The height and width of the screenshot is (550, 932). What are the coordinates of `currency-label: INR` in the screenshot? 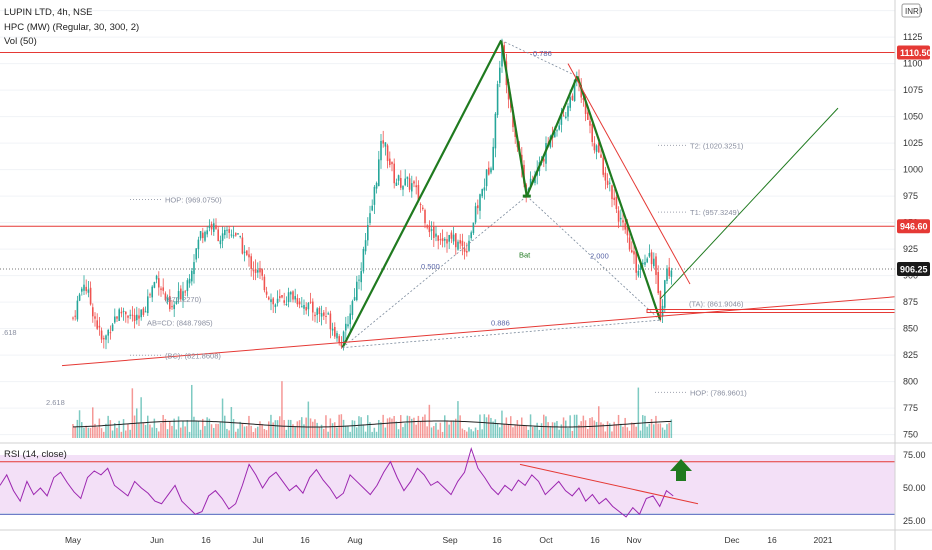 It's located at (912, 11).